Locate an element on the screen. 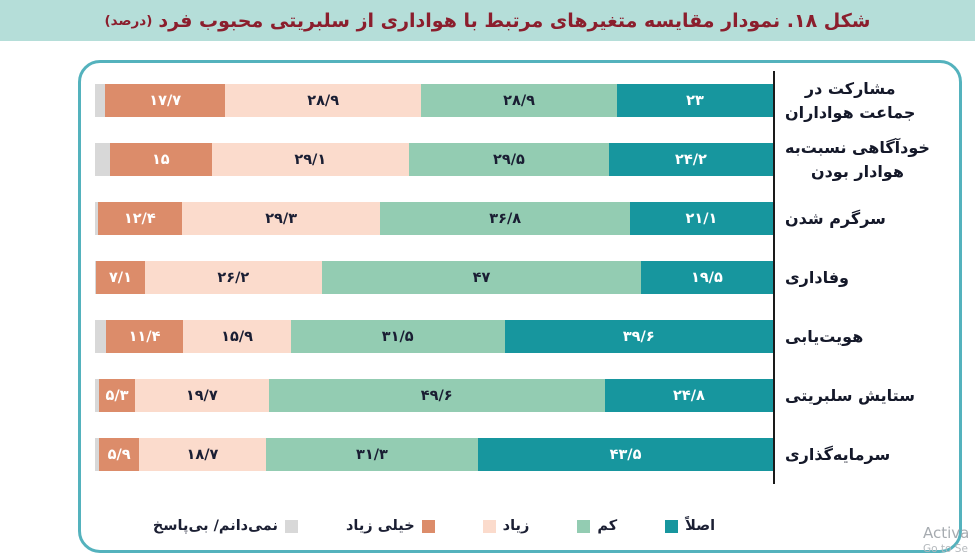  bar-segment: ۲۹/۳ is located at coordinates (281, 218).